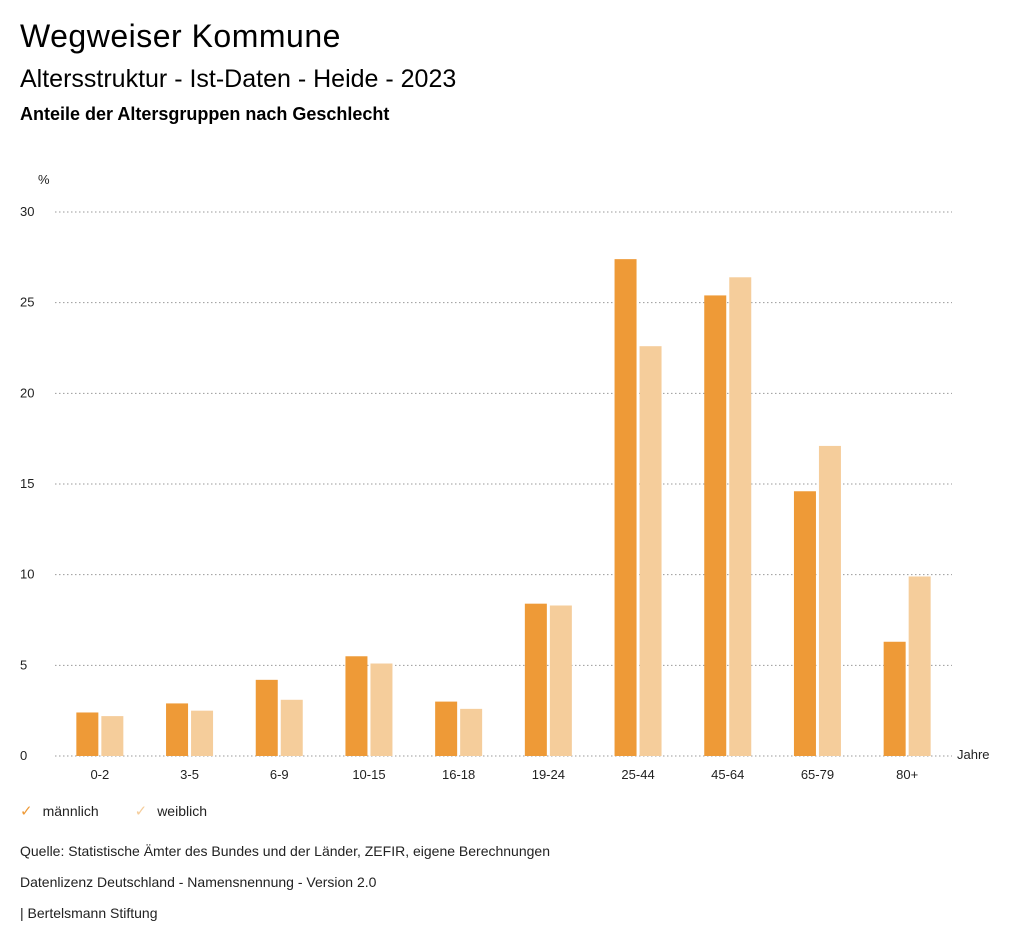 Image resolution: width=1024 pixels, height=946 pixels. What do you see at coordinates (44, 179) in the screenshot?
I see `y-axis-label: %` at bounding box center [44, 179].